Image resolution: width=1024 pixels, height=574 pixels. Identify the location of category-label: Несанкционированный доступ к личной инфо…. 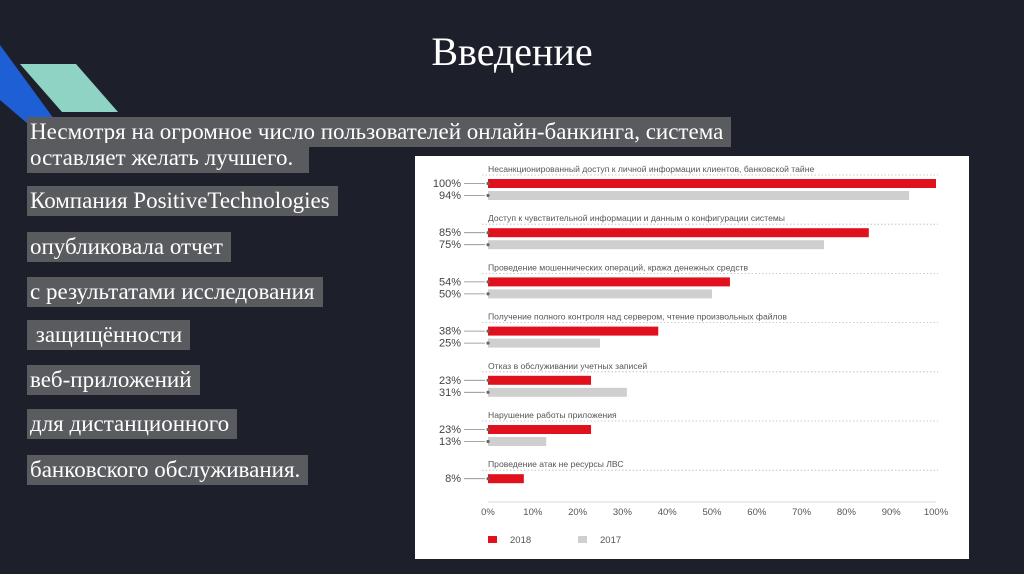
(651, 169).